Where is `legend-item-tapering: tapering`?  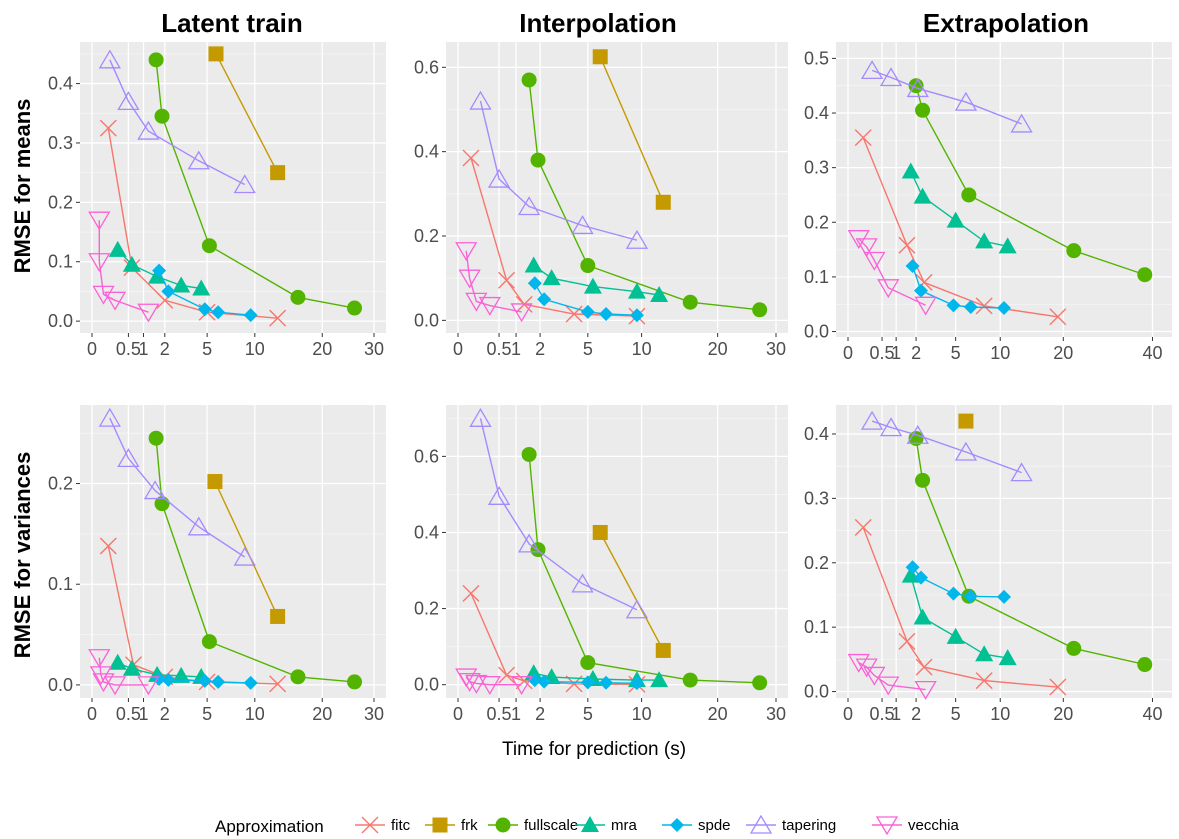
legend-item-tapering: tapering is located at coordinates (791, 824).